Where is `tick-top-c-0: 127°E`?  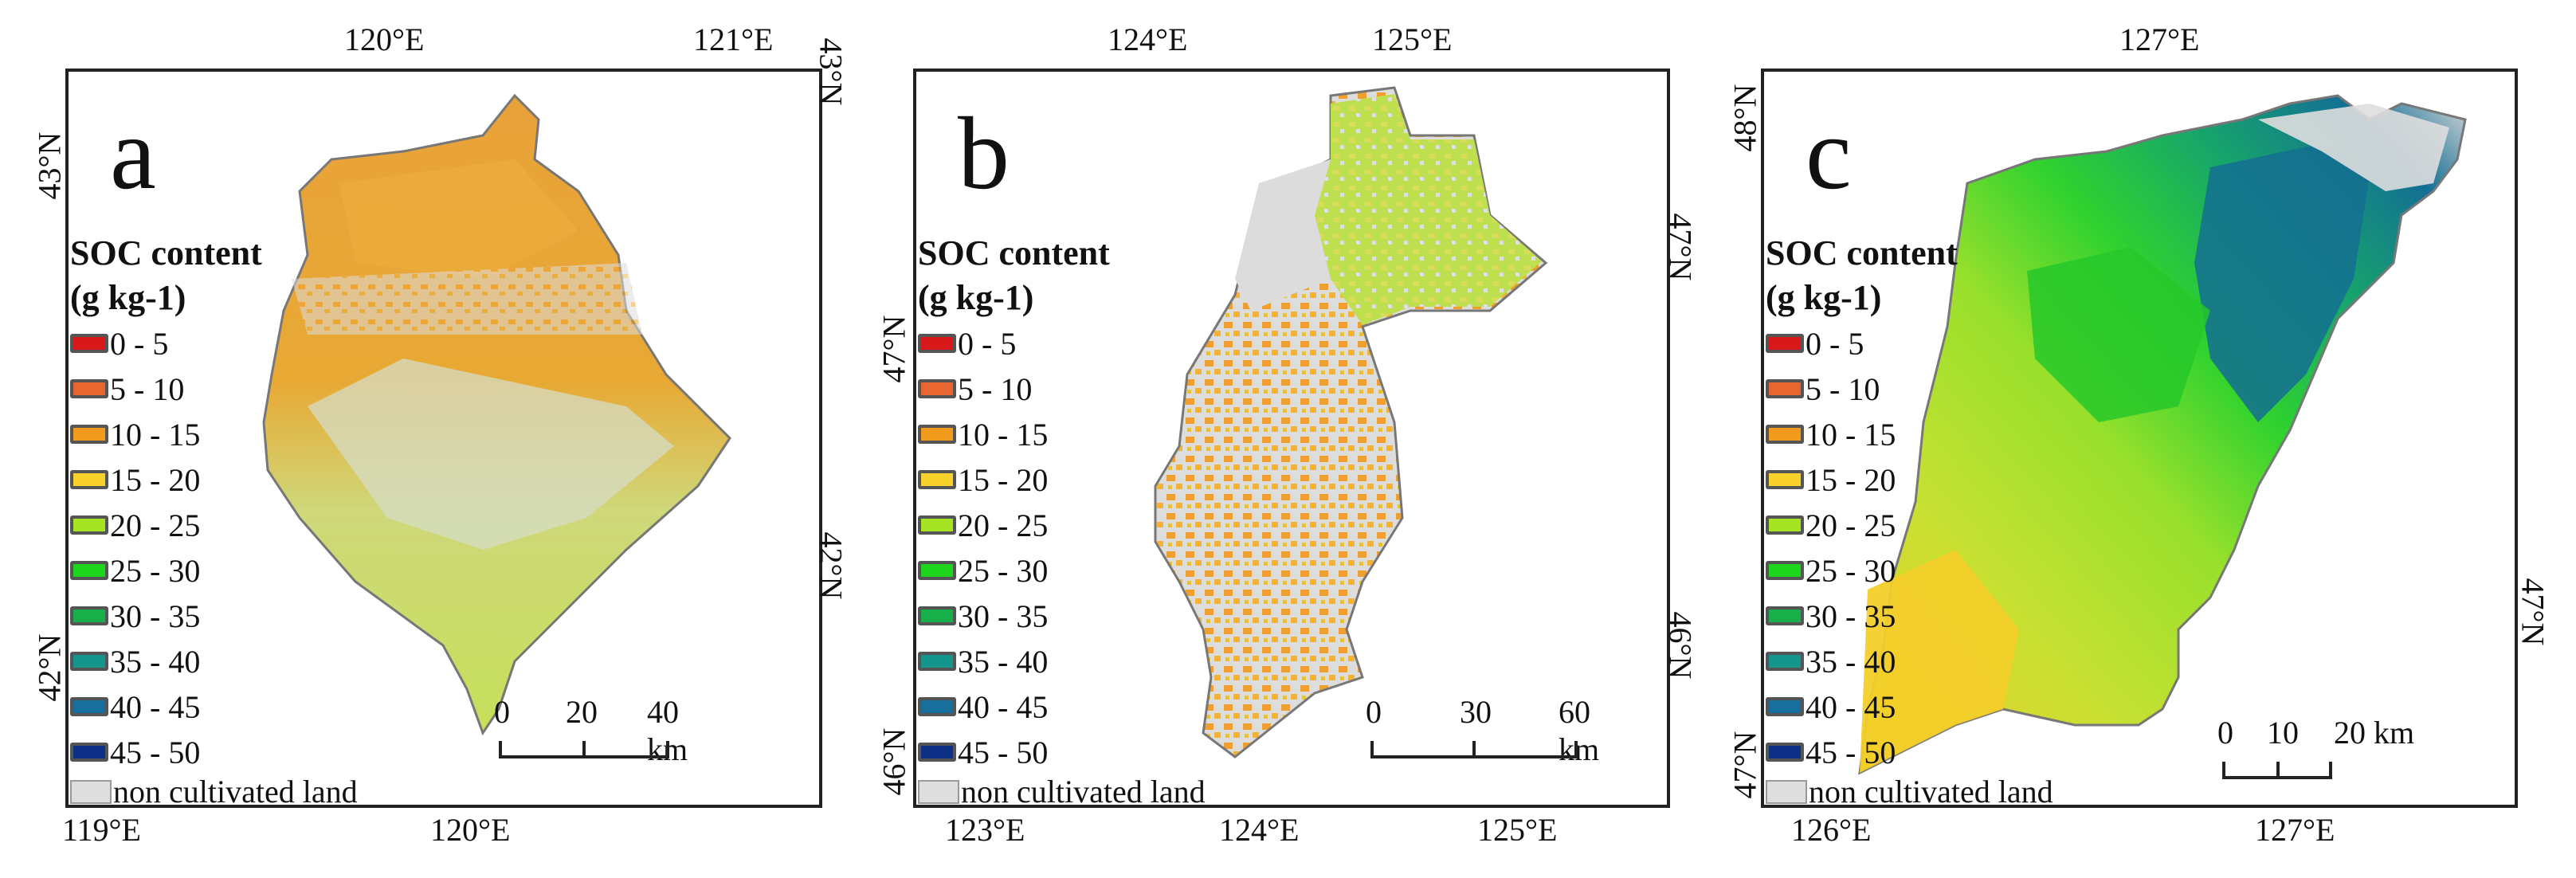
tick-top-c-0: 127°E is located at coordinates (2159, 39).